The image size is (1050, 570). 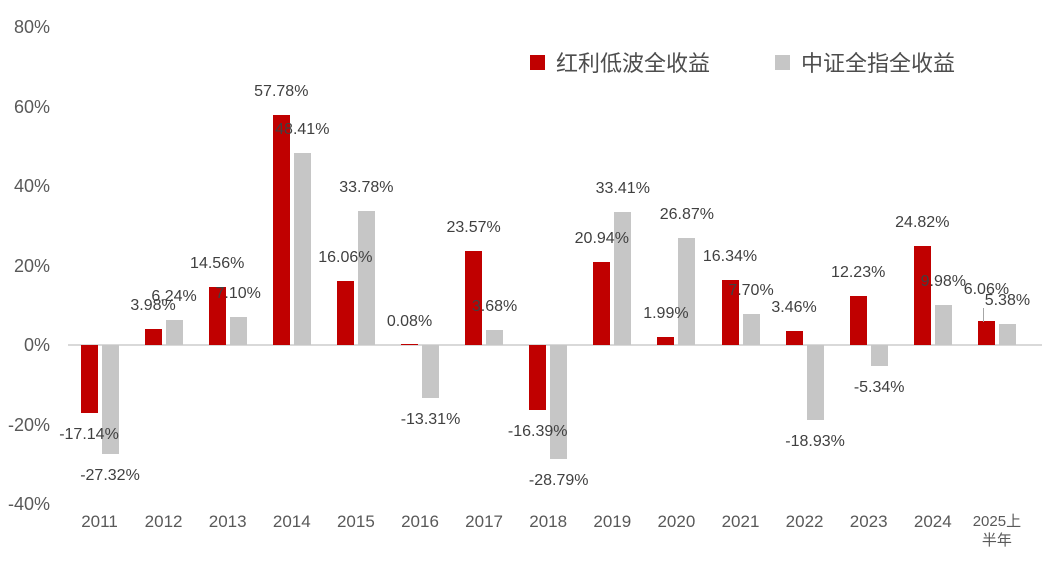 What do you see at coordinates (217, 264) in the screenshot?
I see `data-label: 14.56%` at bounding box center [217, 264].